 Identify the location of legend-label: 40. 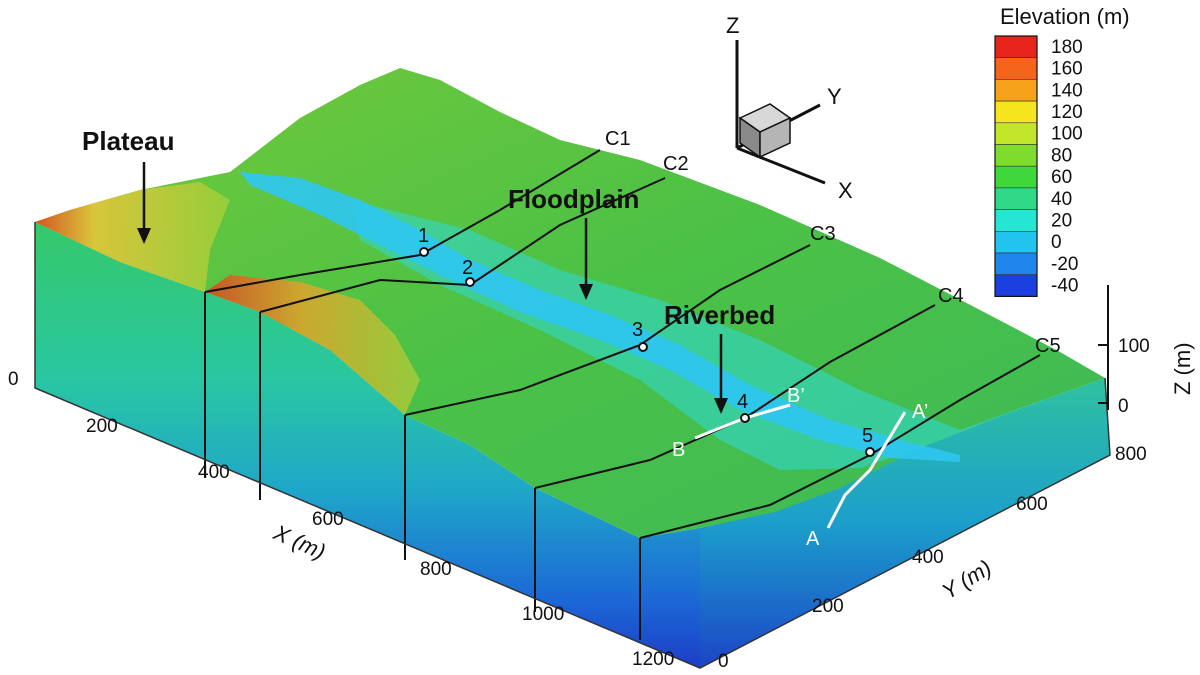
(1061, 199).